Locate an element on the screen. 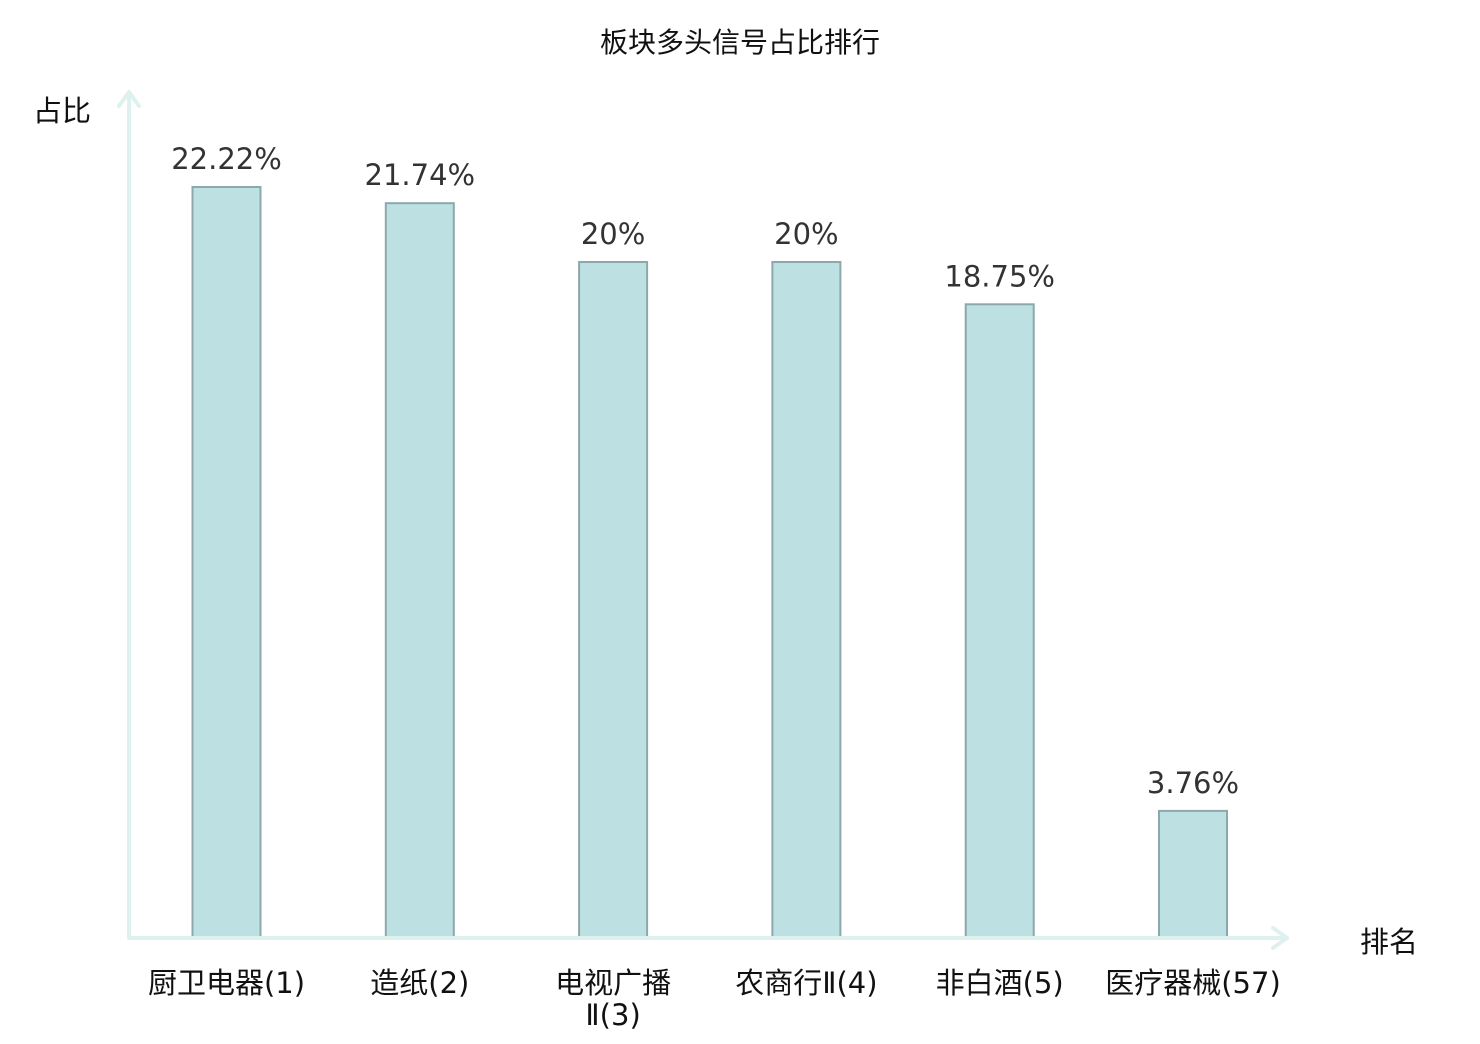 The image size is (1480, 1044). category-label-4: 农商行Ⅱ(4) is located at coordinates (806, 983).